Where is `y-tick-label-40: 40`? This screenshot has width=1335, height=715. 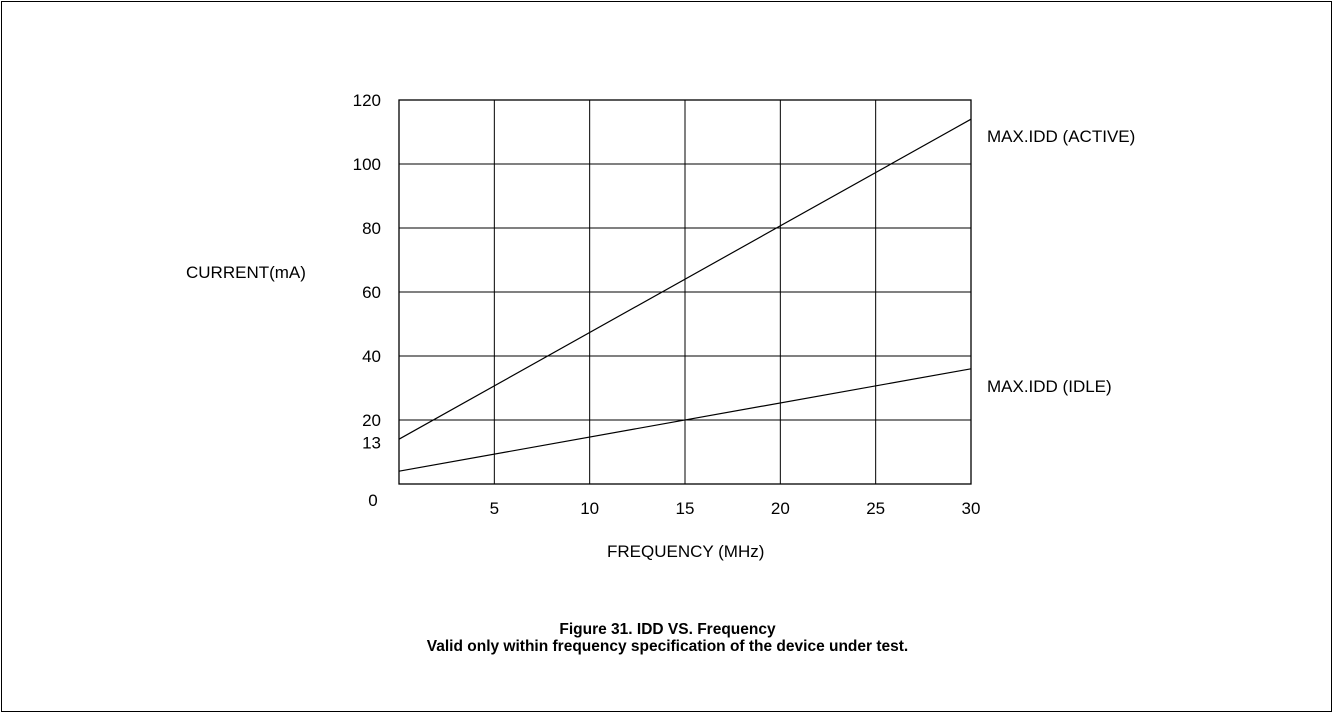 y-tick-label-40: 40 is located at coordinates (371, 356).